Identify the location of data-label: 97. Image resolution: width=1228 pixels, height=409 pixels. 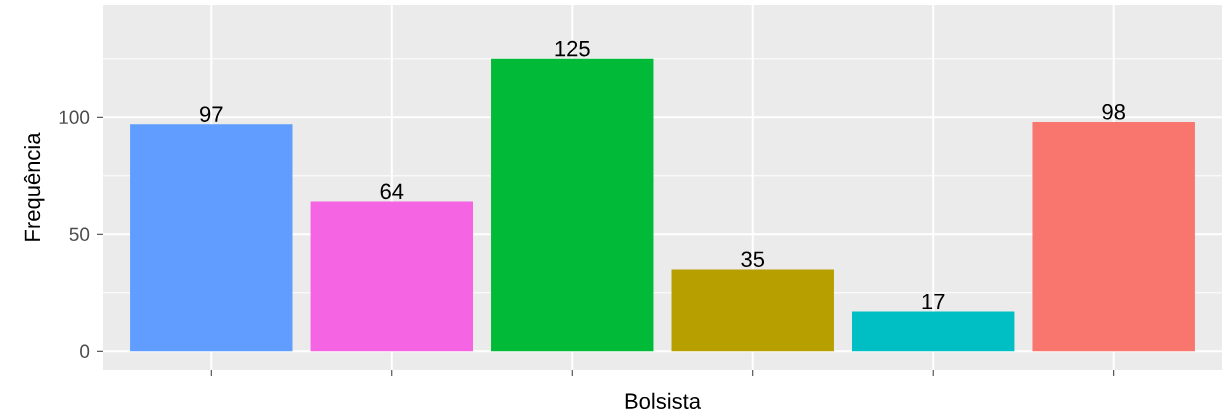
(211, 114).